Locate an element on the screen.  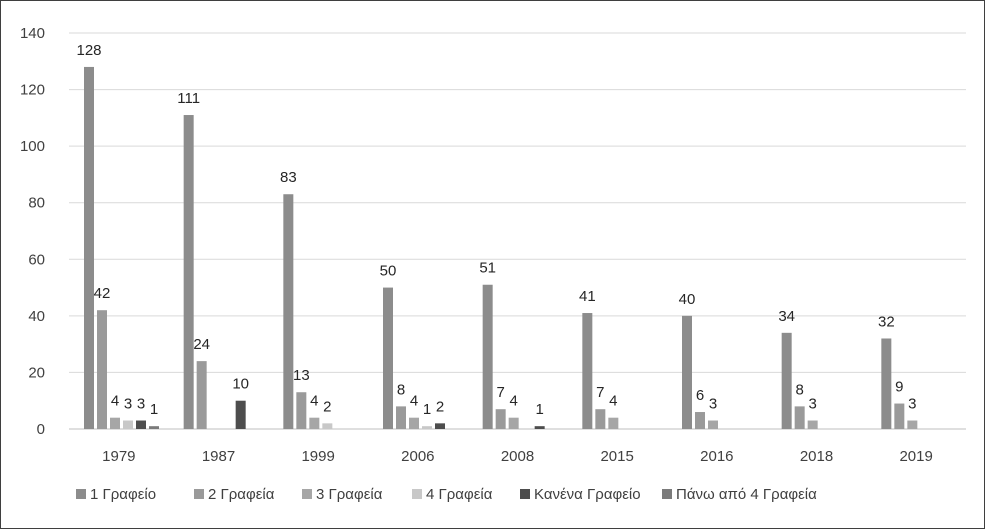
y-tick-label: 60 is located at coordinates (36, 259).